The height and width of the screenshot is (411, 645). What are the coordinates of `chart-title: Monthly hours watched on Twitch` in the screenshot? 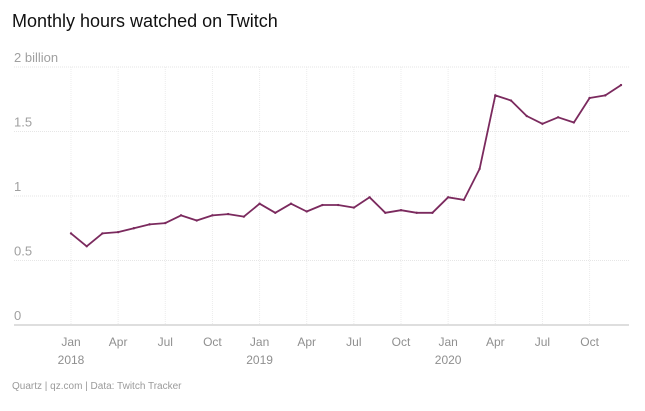 It's located at (145, 21).